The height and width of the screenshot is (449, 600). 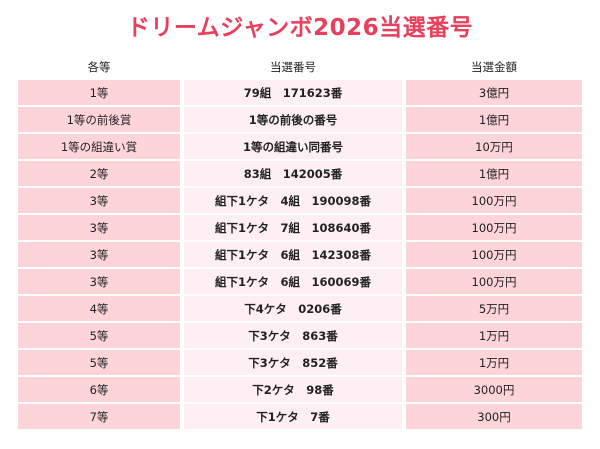 I want to click on prize-amount: 3億円, so click(x=494, y=92).